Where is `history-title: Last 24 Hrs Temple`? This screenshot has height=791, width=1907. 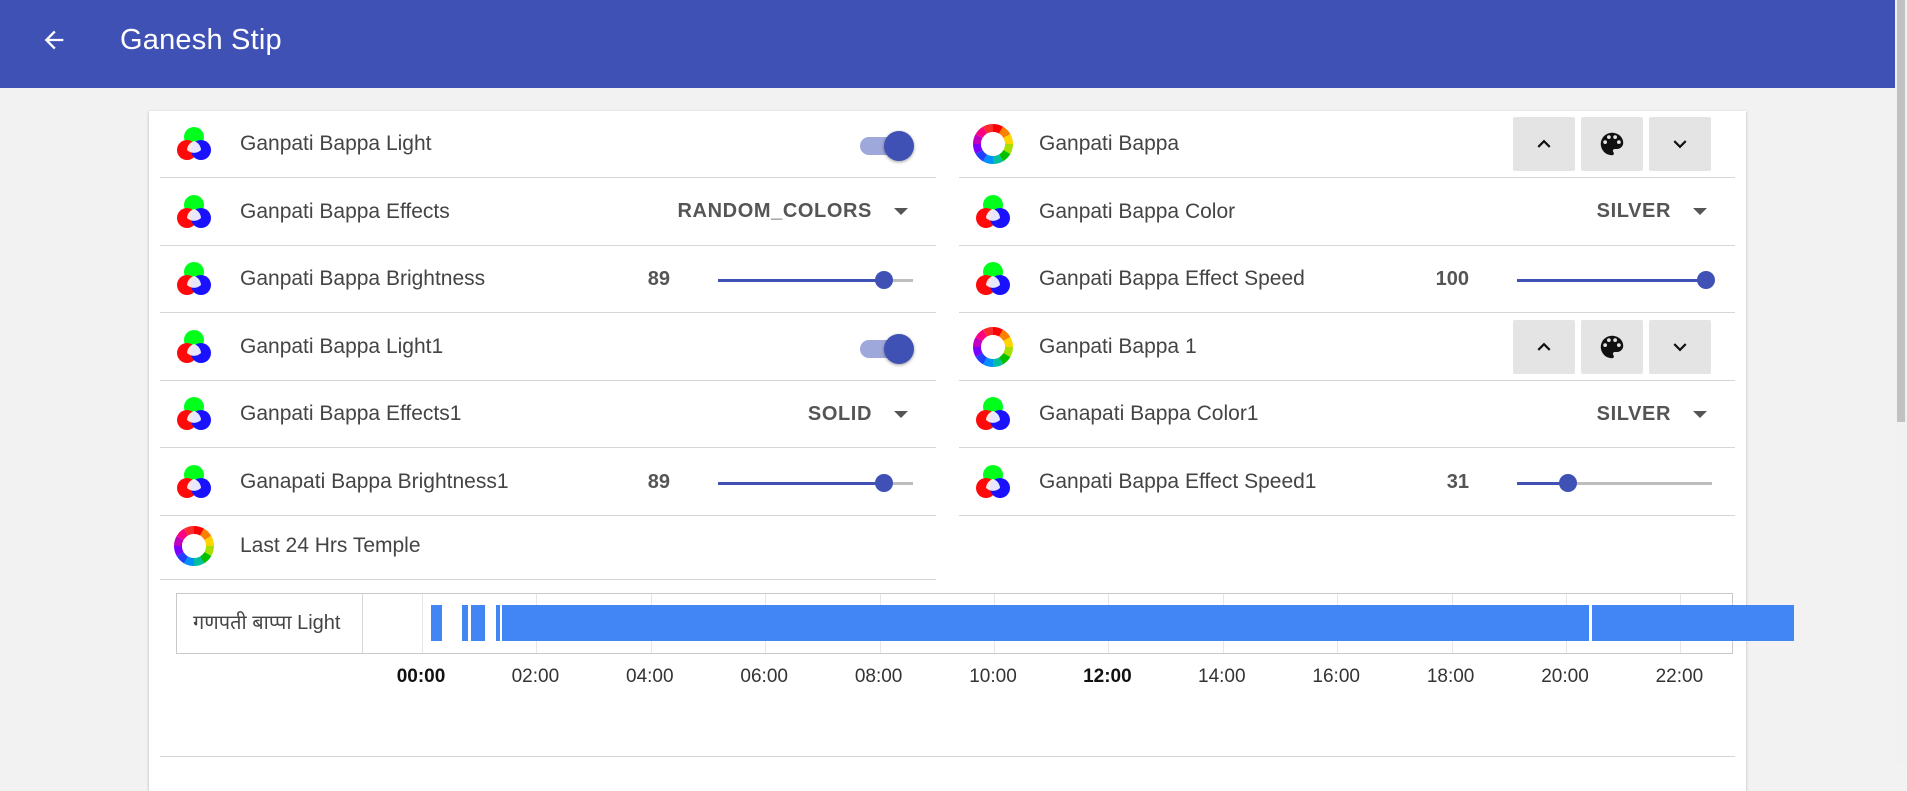 history-title: Last 24 Hrs Temple is located at coordinates (330, 545).